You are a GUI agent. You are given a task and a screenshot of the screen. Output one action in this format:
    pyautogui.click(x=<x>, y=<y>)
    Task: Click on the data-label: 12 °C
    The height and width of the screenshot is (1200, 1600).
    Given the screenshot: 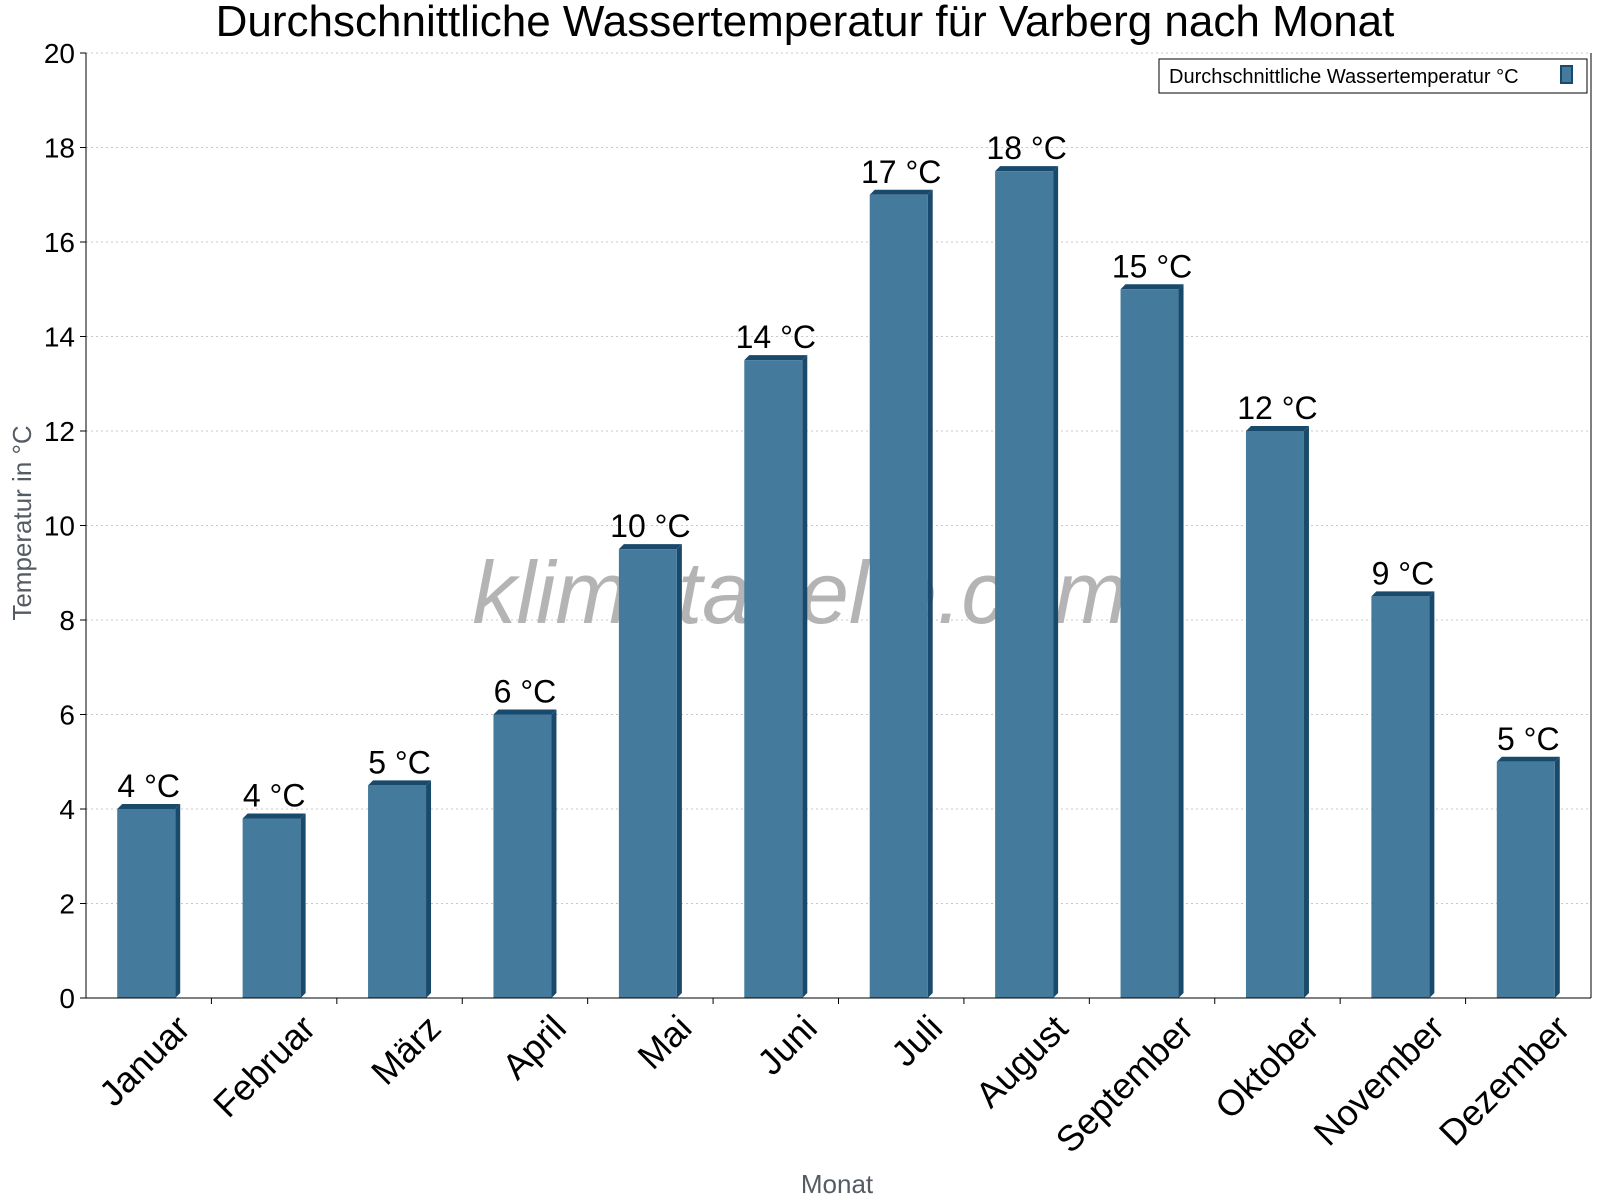 What is the action you would take?
    pyautogui.click(x=1277, y=408)
    